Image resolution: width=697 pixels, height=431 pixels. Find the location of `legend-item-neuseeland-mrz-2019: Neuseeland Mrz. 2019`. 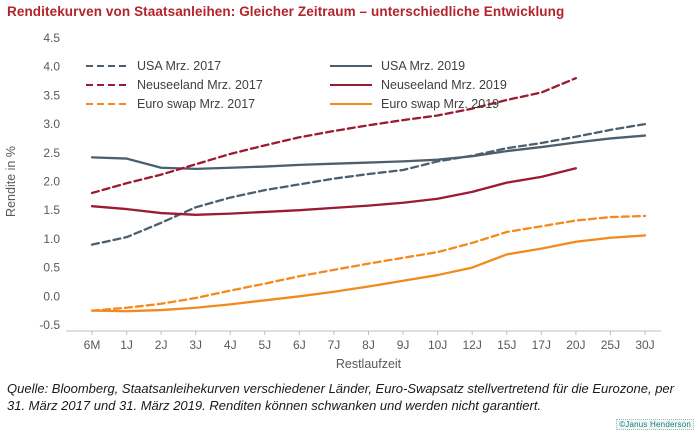

legend-item-neuseeland-mrz-2019: Neuseeland Mrz. 2019 is located at coordinates (418, 85).